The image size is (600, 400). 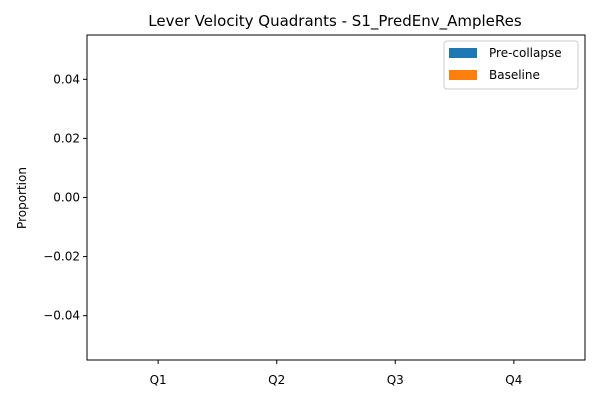 I want to click on y-tick-label: −0.02, so click(x=61, y=257).